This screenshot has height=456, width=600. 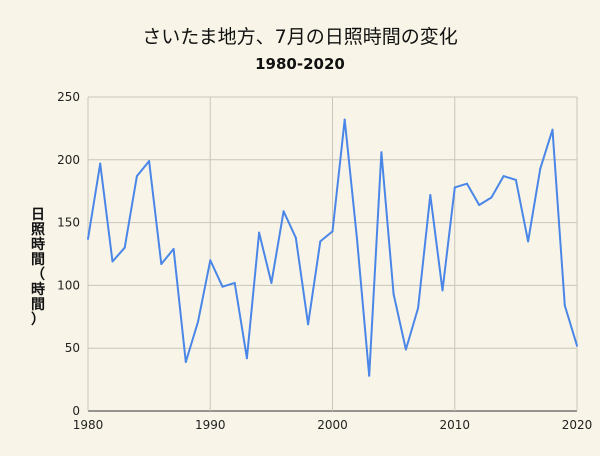 I want to click on y-tick-label: 250, so click(x=68, y=97).